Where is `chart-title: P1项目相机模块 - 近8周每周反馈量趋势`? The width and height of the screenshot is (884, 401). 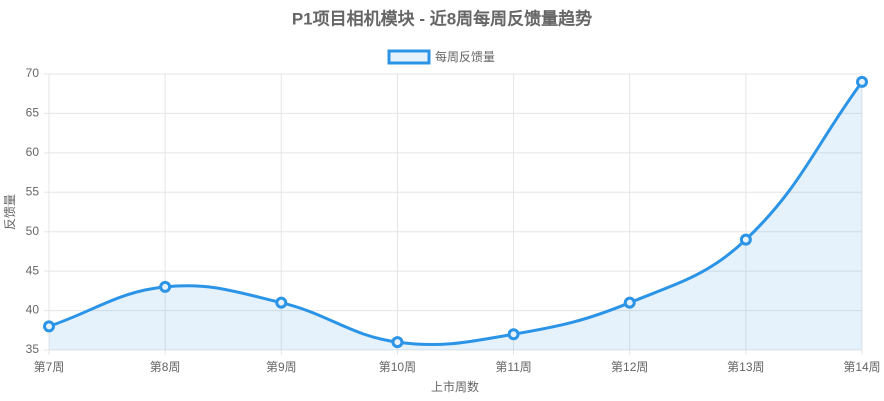
chart-title: P1项目相机模块 - 近8周每周反馈量趋势 is located at coordinates (442, 18).